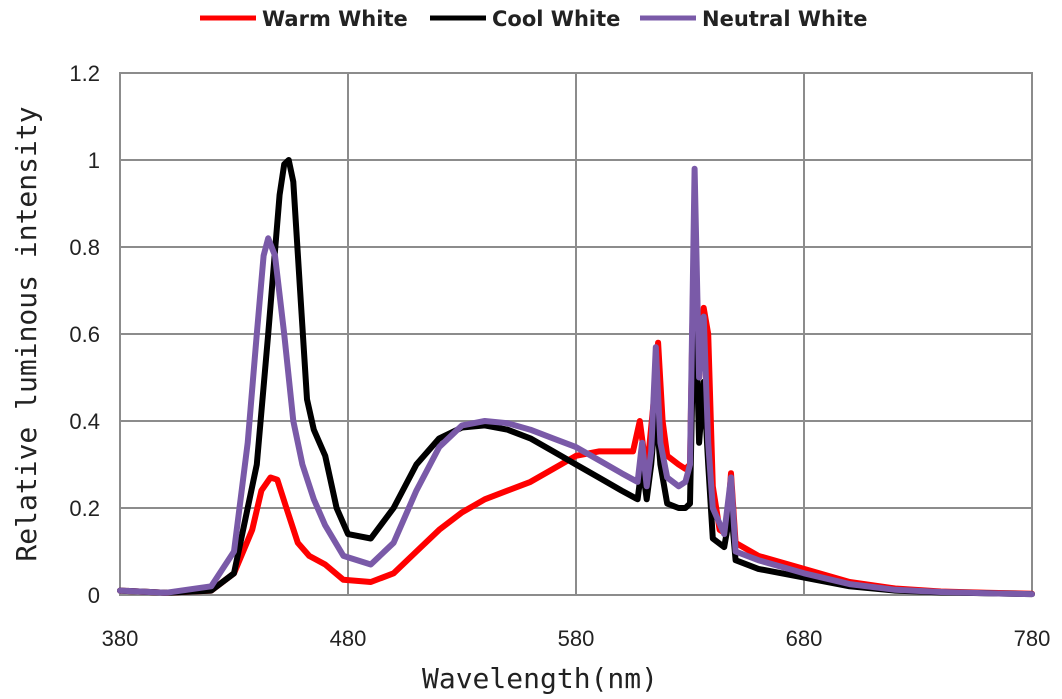 Image resolution: width=1062 pixels, height=699 pixels. I want to click on y-tick-label: 1.2, so click(84, 73).